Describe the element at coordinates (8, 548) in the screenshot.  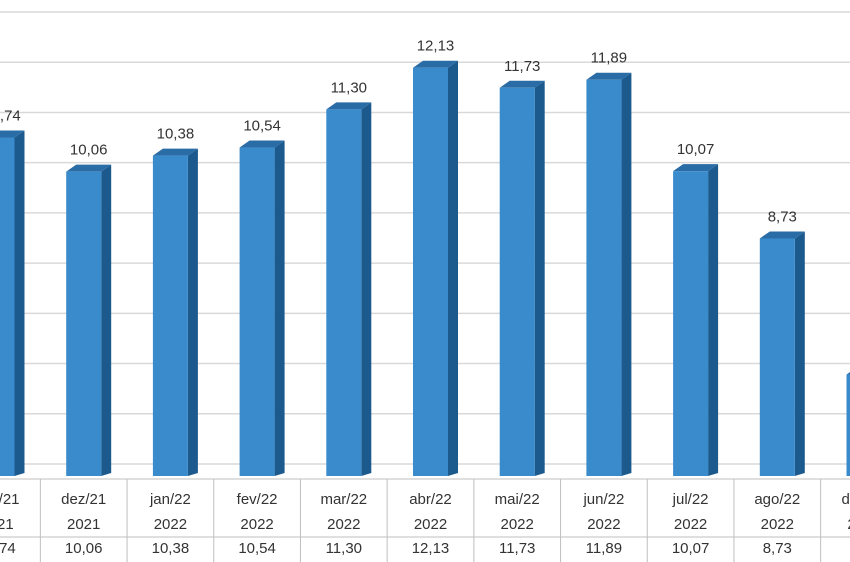
I see `table-value: 10,74` at that location.